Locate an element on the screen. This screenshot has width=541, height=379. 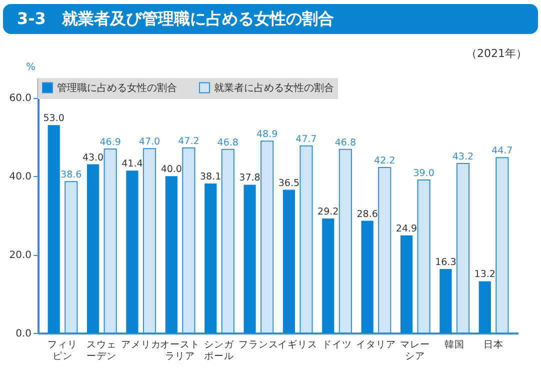
x-tick-label: マレーシア is located at coordinates (415, 351).